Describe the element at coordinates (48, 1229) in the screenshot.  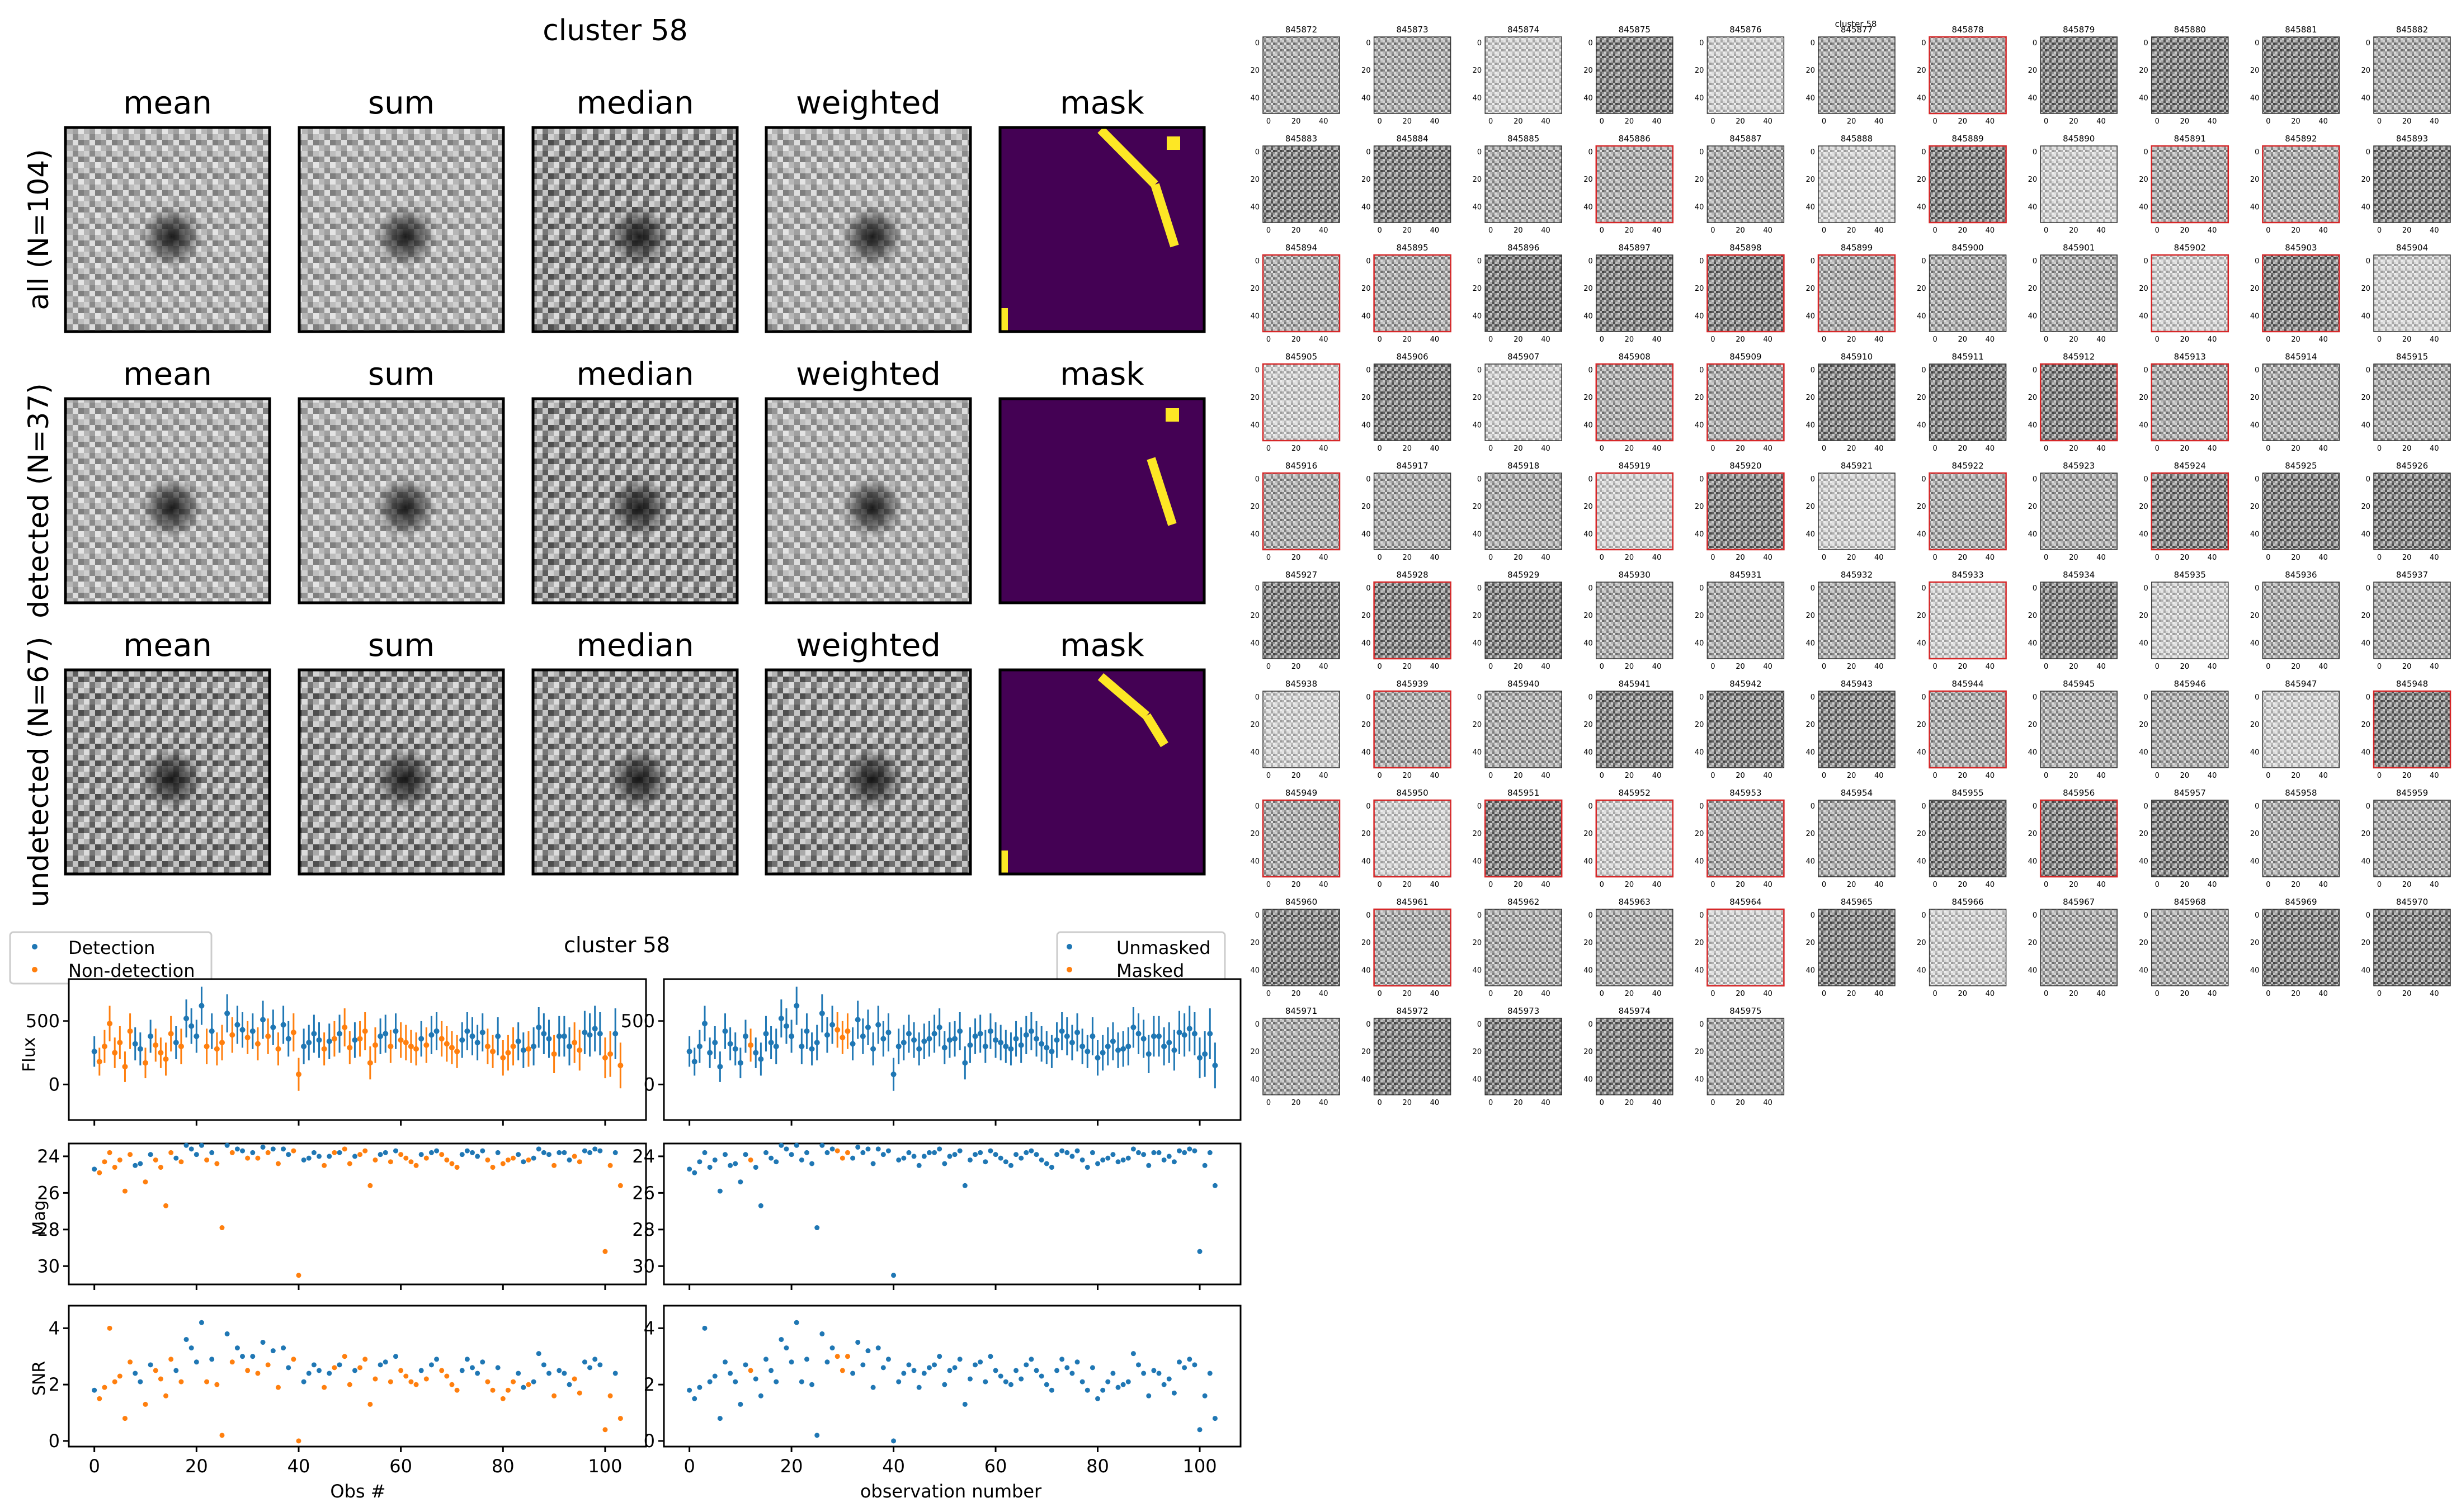
I see `y-tick-label: 28` at that location.